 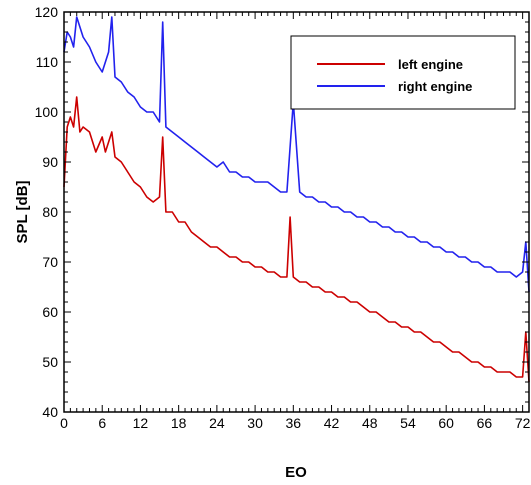 What do you see at coordinates (179, 423) in the screenshot?
I see `x-tick-label: 18` at bounding box center [179, 423].